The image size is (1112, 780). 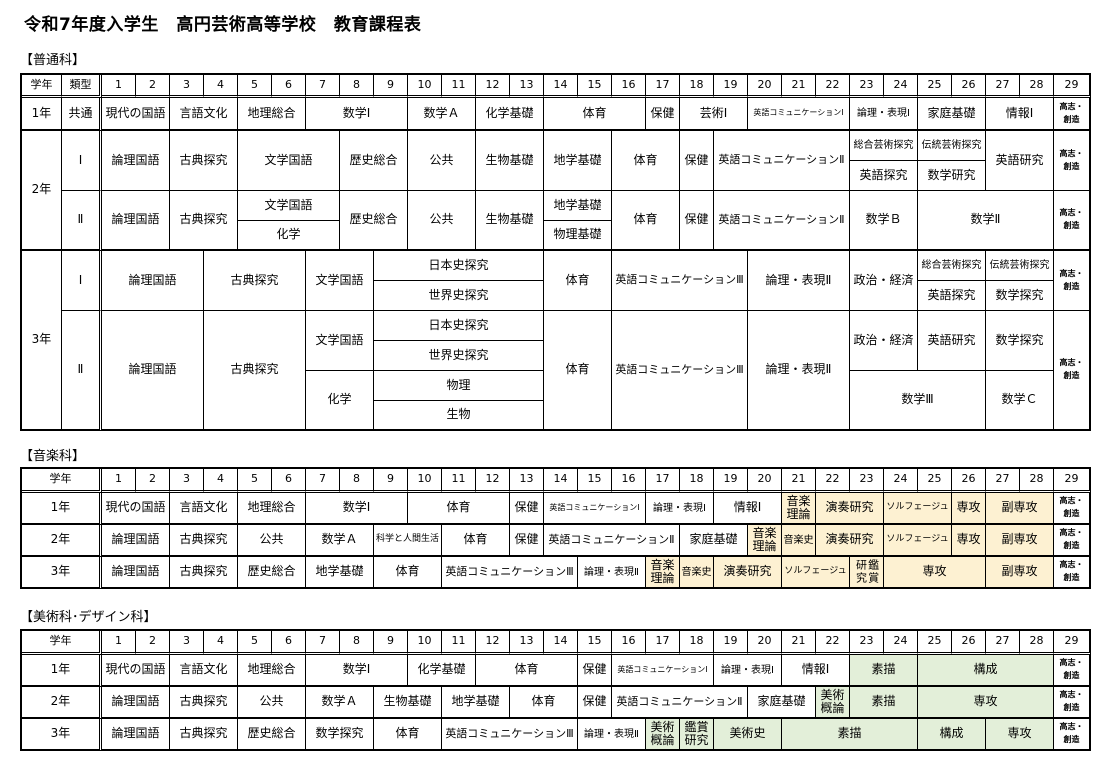 What do you see at coordinates (459, 386) in the screenshot?
I see `subject-cell: 物理` at bounding box center [459, 386].